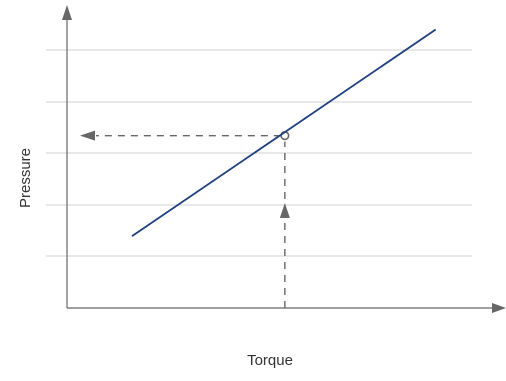  I want to click on y-axis-arrowhead, so click(67, 12).